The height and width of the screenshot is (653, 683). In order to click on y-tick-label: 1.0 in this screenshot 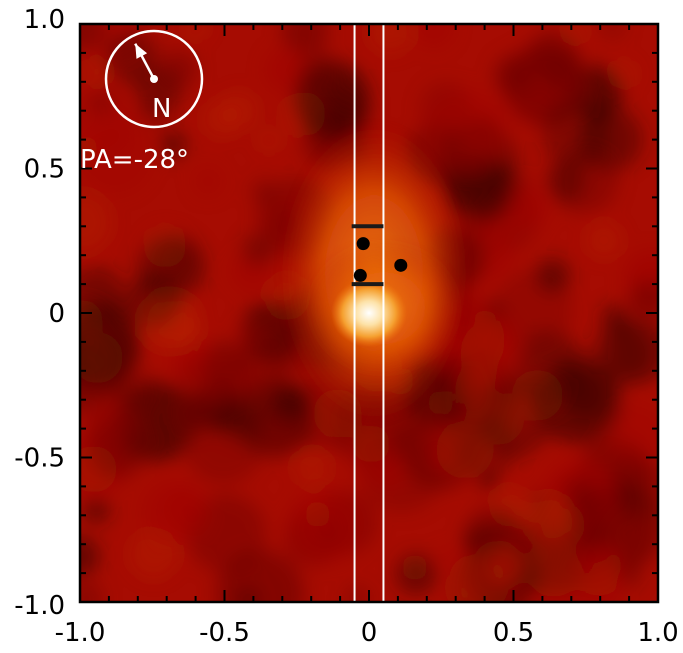, I will do `click(44, 20)`.